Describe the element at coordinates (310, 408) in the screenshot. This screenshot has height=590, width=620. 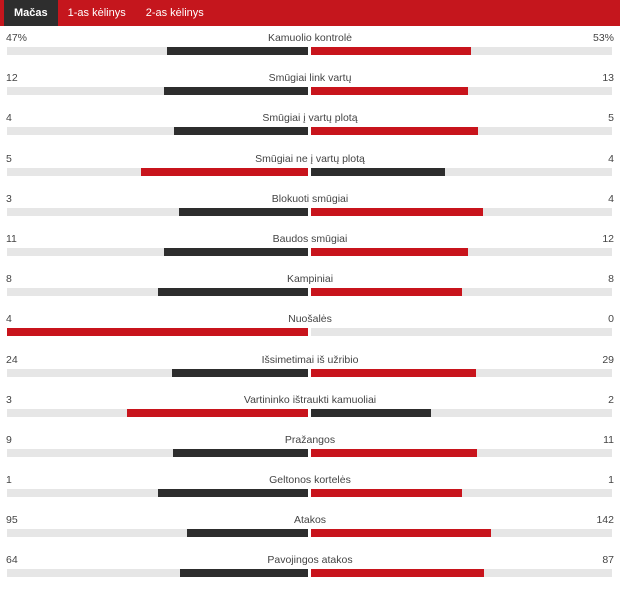
I see `stat-row: 3 Vartininko ištraukti kamuoliai 2` at that location.